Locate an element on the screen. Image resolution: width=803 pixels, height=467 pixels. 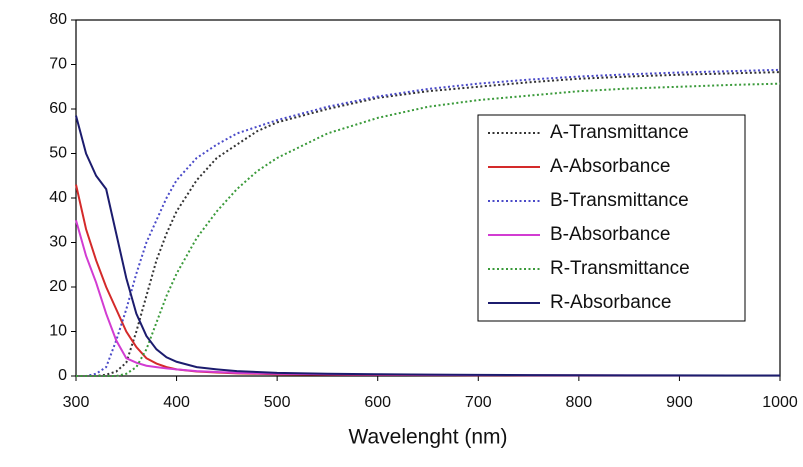
legend-label: A-Transmittance is located at coordinates (619, 132).